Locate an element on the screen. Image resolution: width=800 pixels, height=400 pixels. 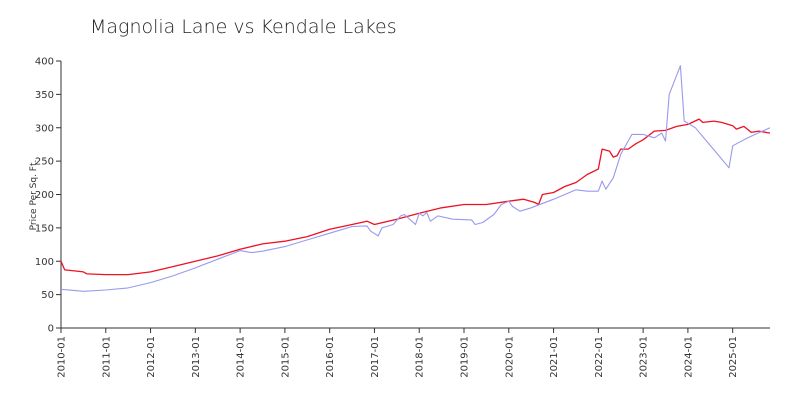
x-tick-label: 2025-01 is located at coordinates (733, 357).